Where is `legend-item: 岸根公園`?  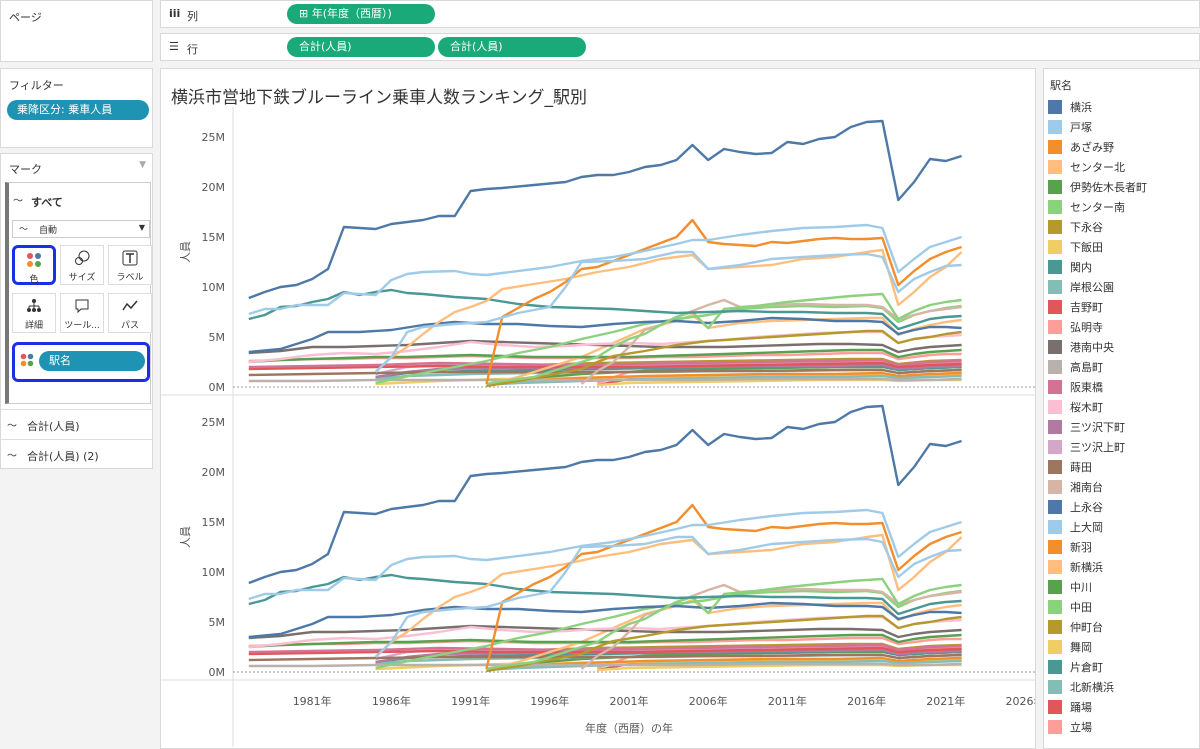
legend-item: 岸根公園 is located at coordinates (1121, 287).